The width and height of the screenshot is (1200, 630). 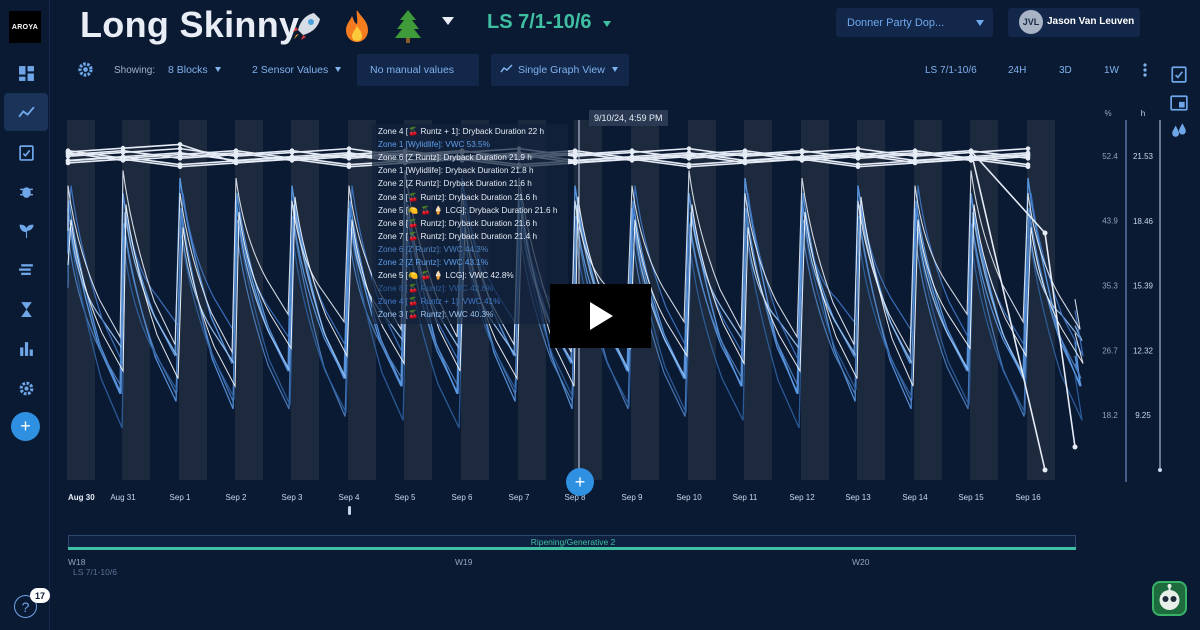 I want to click on period-strip-label: LS 7/1-10/6, so click(x=95, y=572).